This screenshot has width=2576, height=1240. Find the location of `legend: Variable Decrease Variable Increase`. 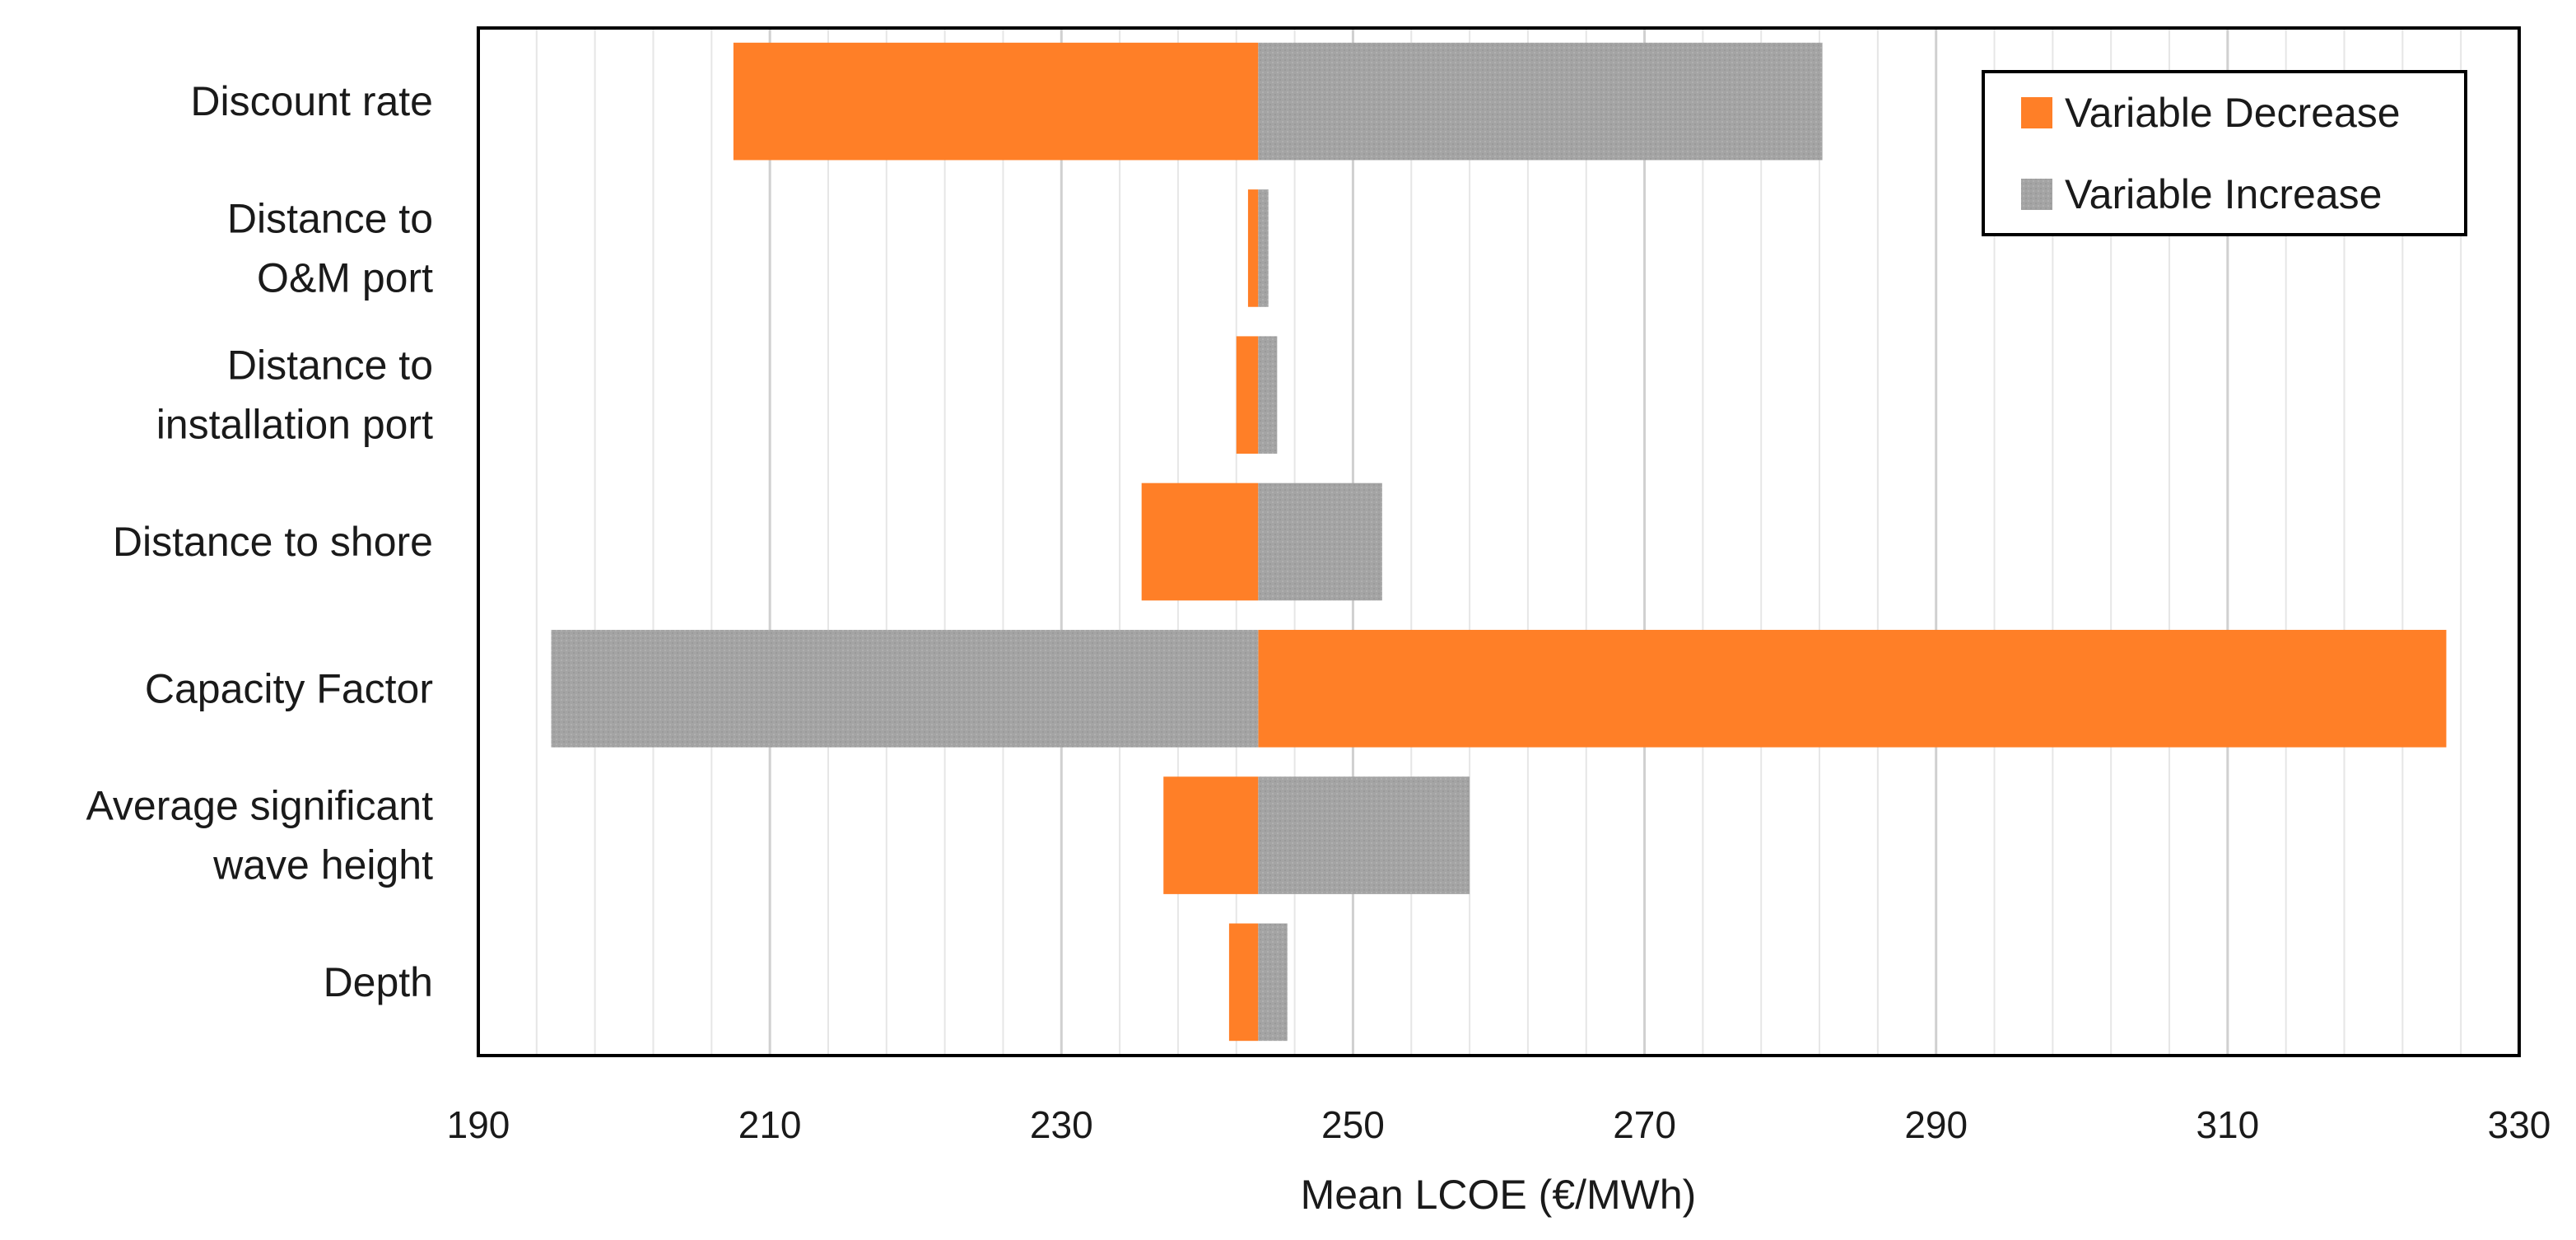

legend: Variable Decrease Variable Increase is located at coordinates (2224, 153).